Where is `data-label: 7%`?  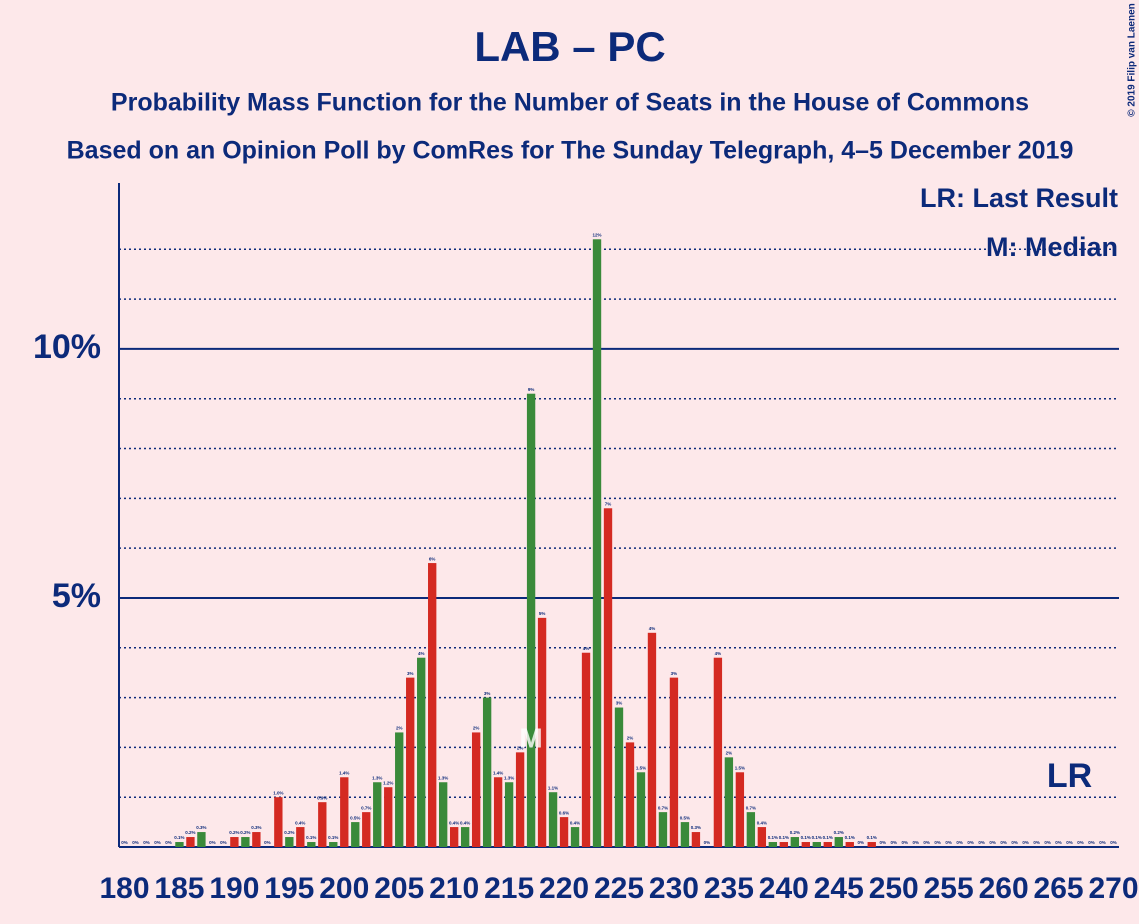
data-label: 7% is located at coordinates (608, 503).